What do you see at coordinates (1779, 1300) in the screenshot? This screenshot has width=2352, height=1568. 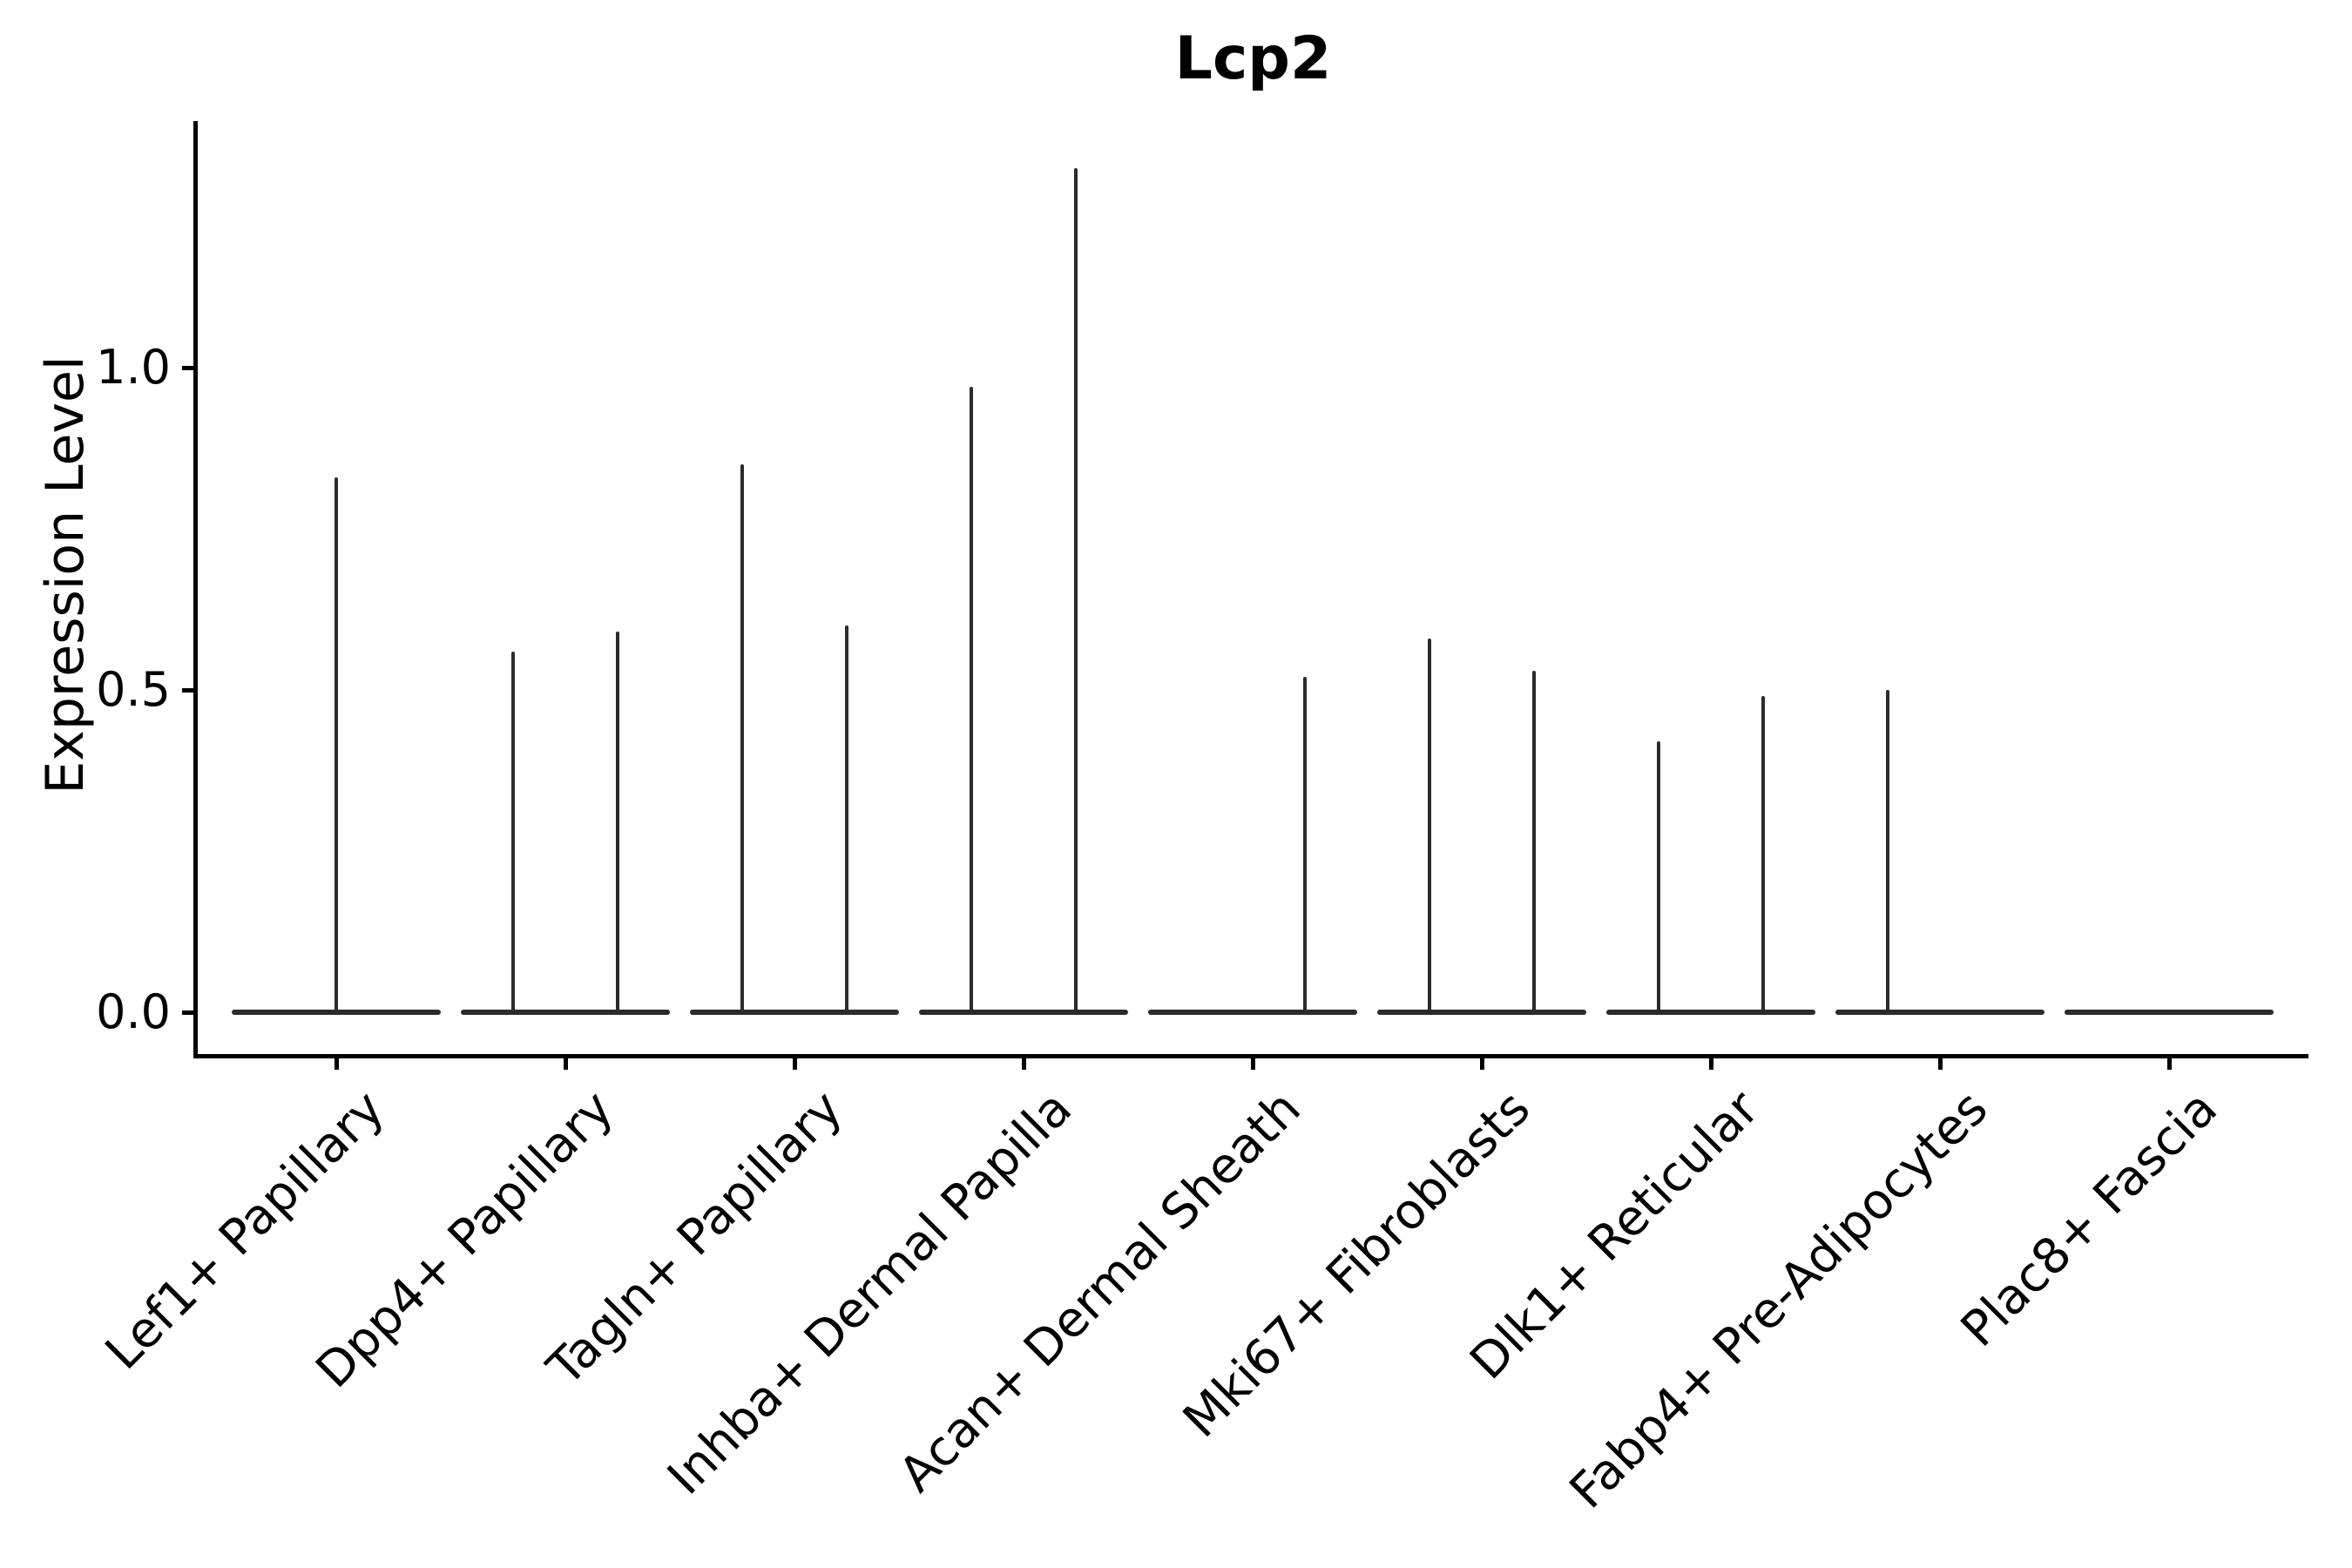 I see `x-tick-label: Fabp4+ Pre-Adipocytes` at bounding box center [1779, 1300].